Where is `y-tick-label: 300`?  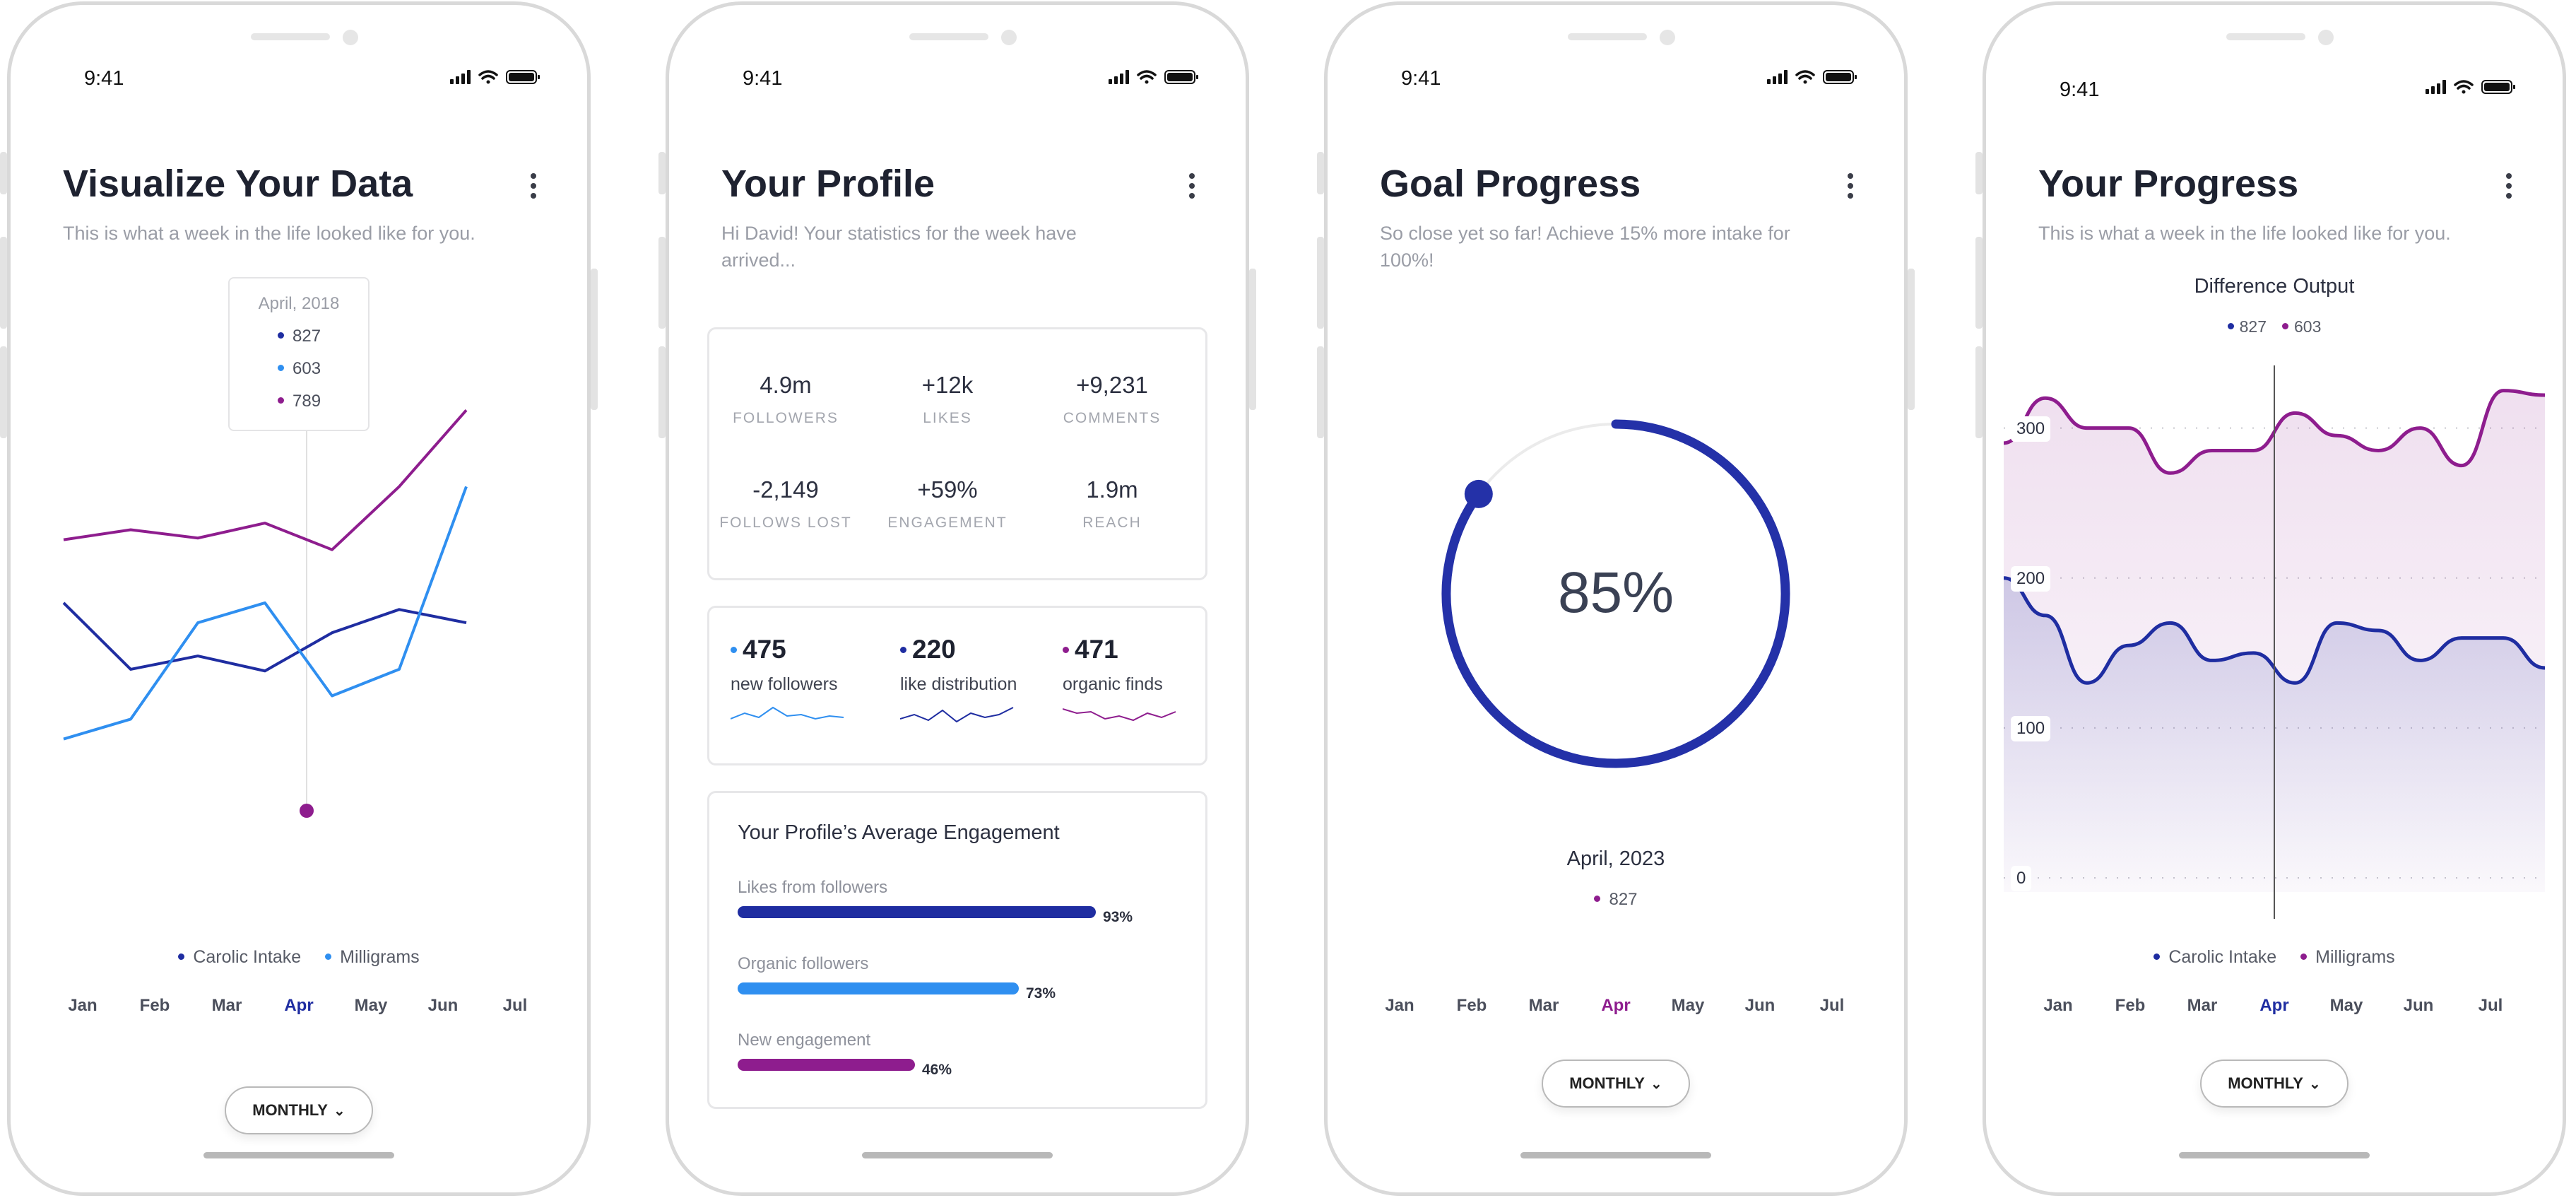
y-tick-label: 300 is located at coordinates (2031, 429).